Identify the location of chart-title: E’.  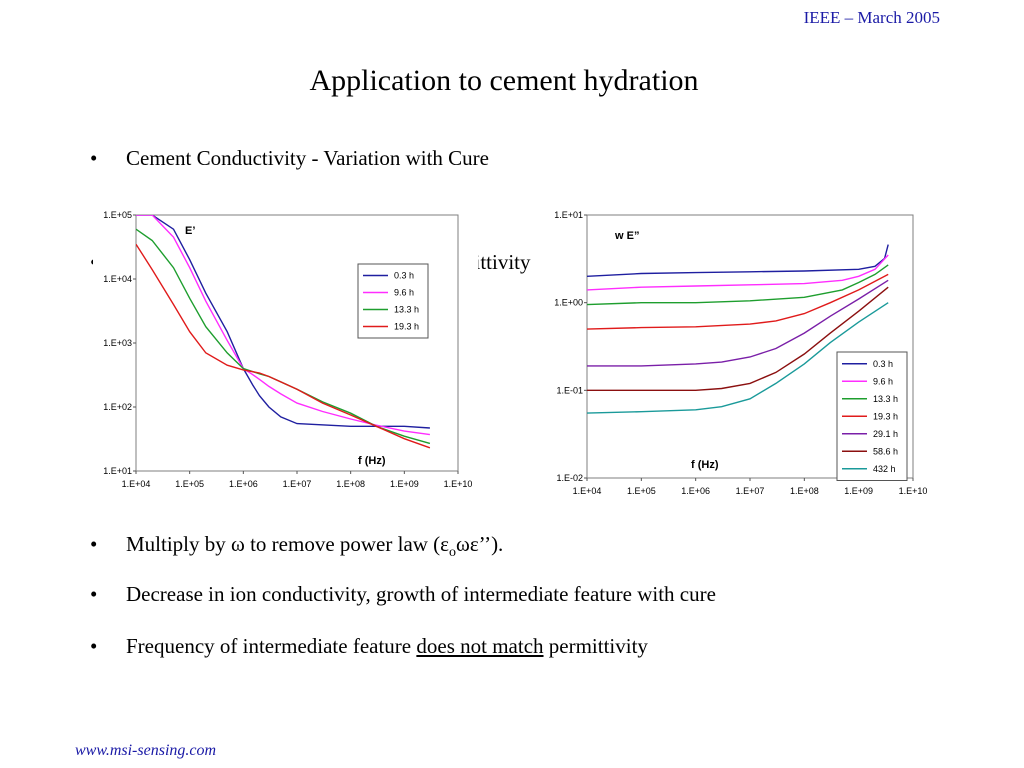
(190, 231).